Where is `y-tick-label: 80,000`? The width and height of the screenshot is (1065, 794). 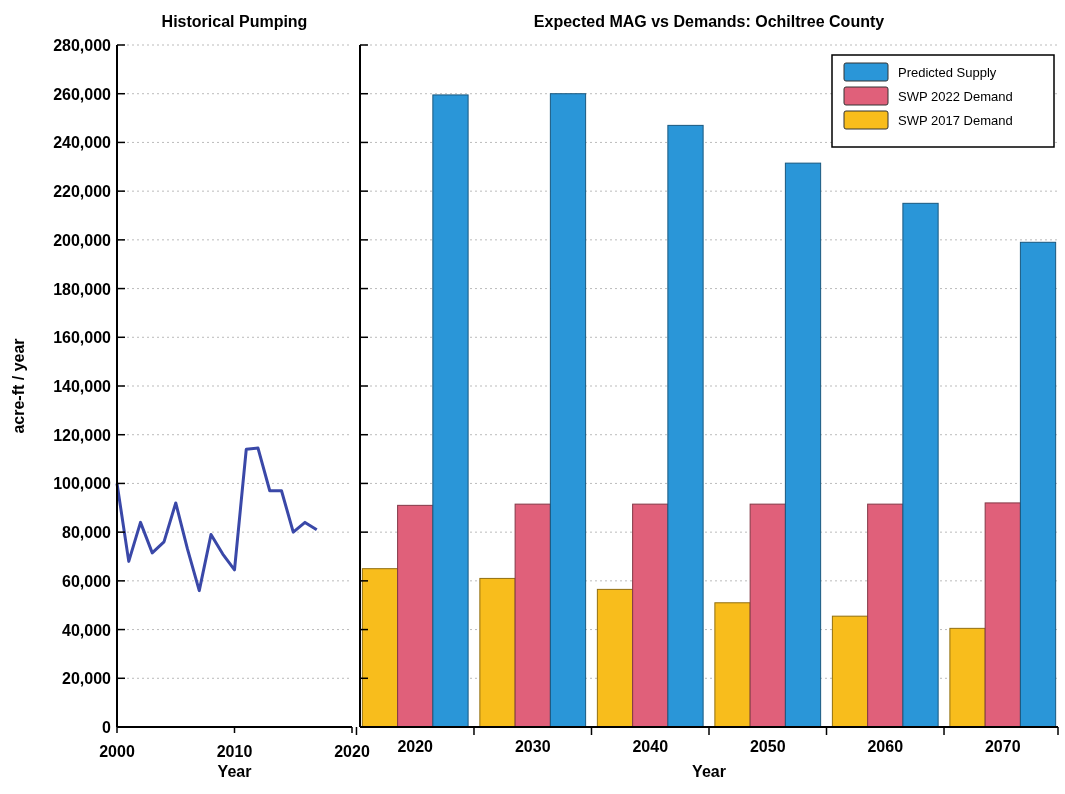 y-tick-label: 80,000 is located at coordinates (87, 533).